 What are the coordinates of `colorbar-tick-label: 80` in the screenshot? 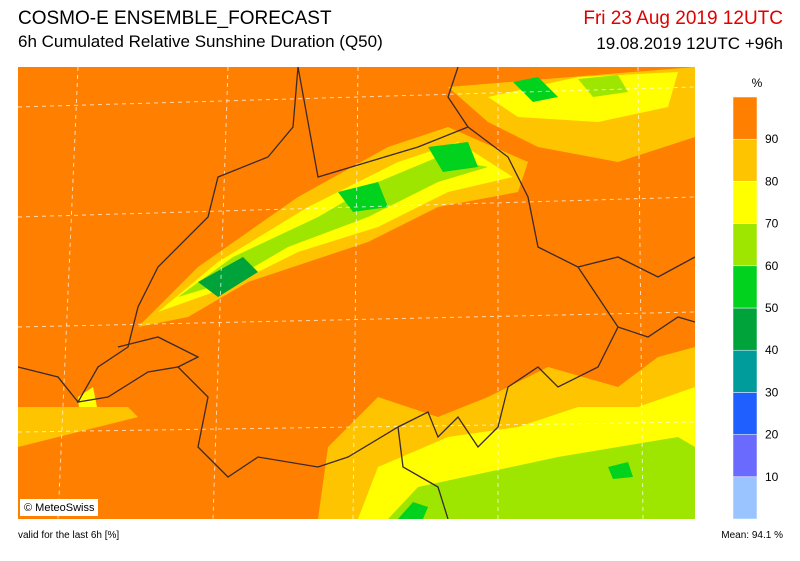 It's located at (772, 181).